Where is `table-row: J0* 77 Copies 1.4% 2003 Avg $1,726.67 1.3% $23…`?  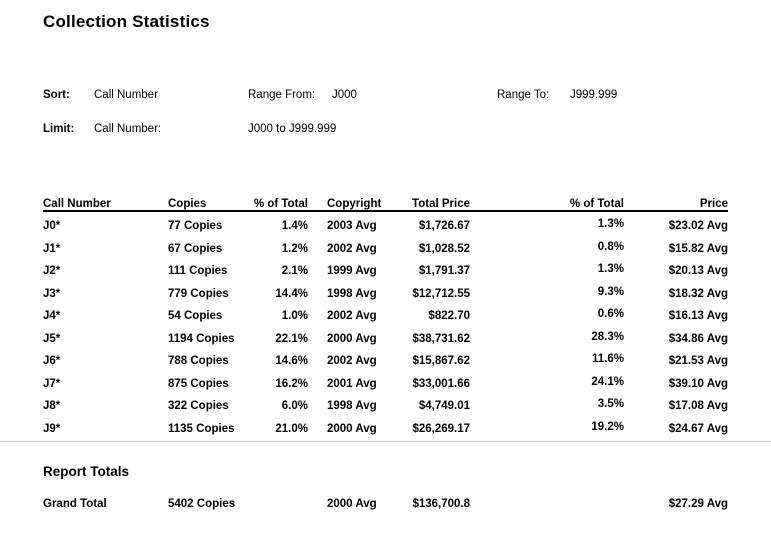 table-row: J0* 77 Copies 1.4% 2003 Avg $1,726.67 1.3% $23… is located at coordinates (385, 224).